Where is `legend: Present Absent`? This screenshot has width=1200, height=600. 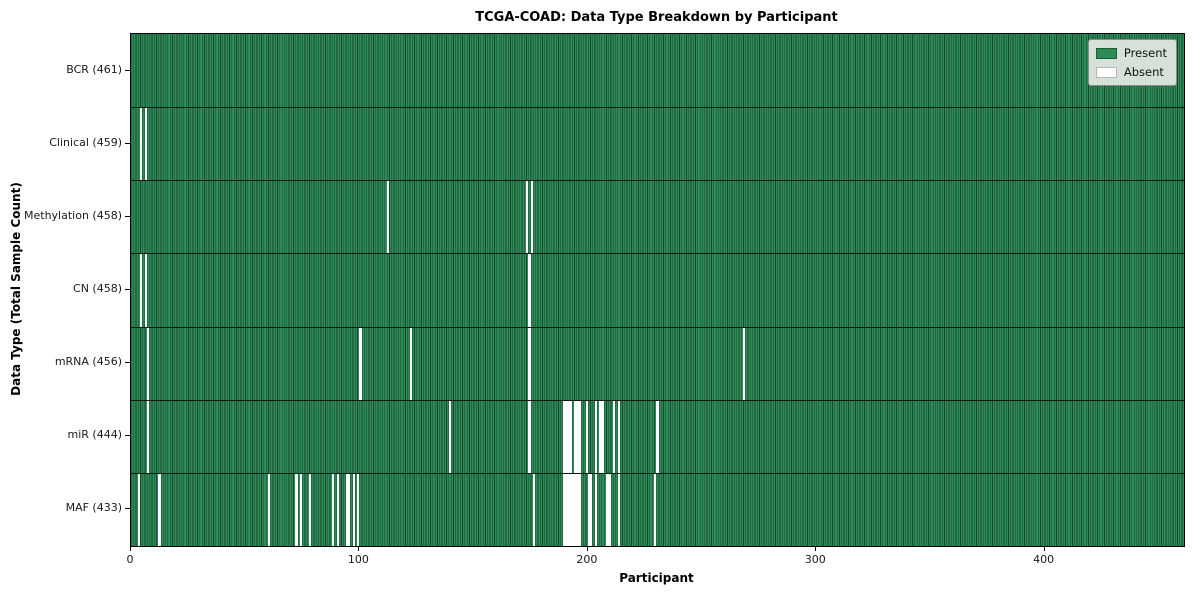 legend: Present Absent is located at coordinates (1132, 62).